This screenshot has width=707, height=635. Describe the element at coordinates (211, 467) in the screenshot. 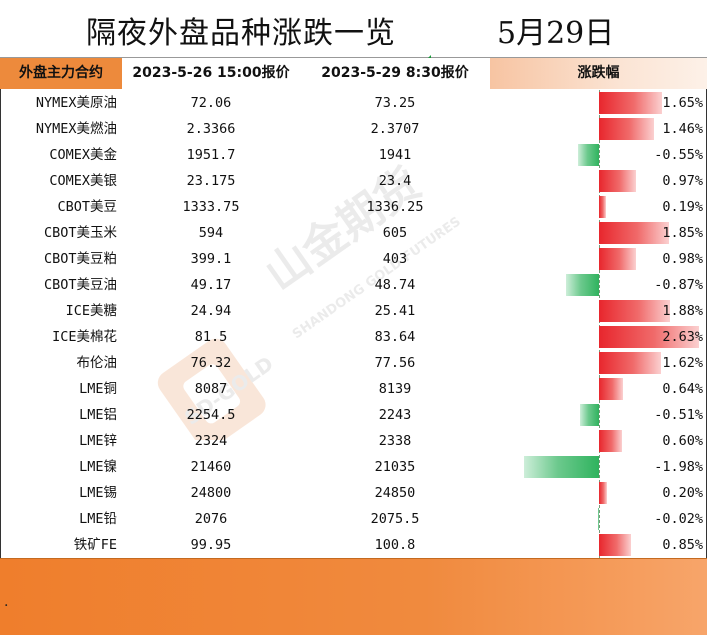

I see `price-1-cell: 21460` at that location.